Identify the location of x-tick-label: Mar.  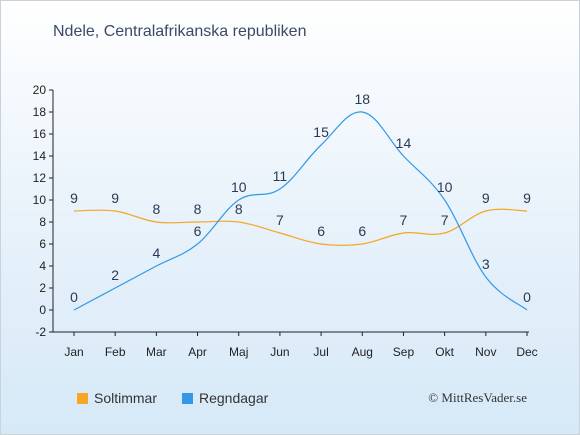
(156, 352).